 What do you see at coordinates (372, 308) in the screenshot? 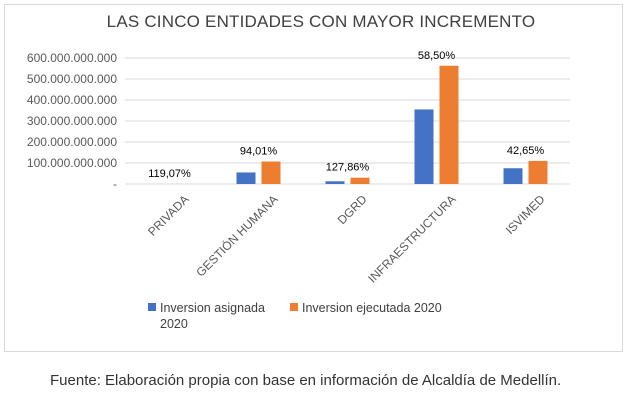
I see `legend-label: Inversion ejecutada 2020` at bounding box center [372, 308].